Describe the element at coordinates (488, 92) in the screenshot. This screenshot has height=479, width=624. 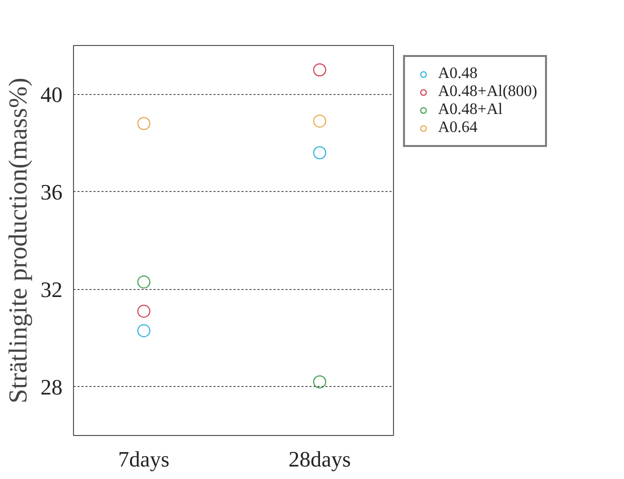
I see `legend-label: A0.48+Al(800)` at that location.